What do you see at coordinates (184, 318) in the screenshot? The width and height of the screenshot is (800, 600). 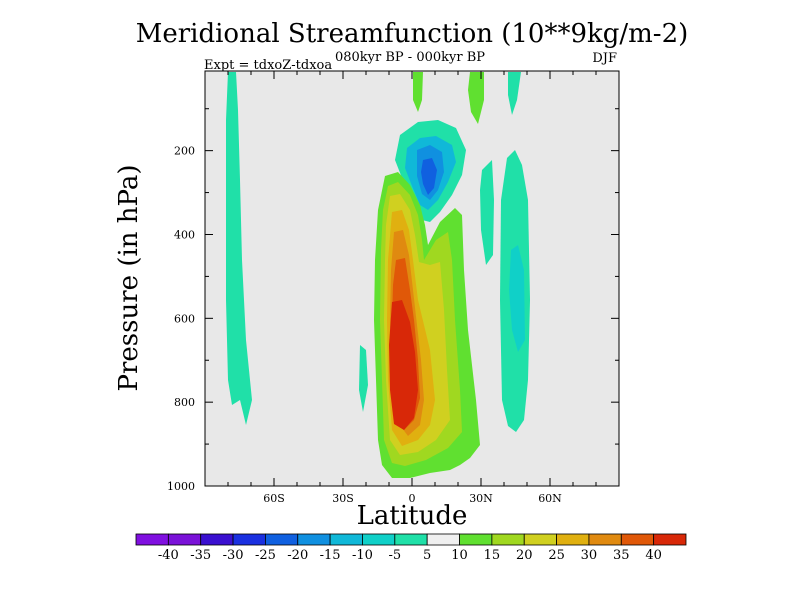 I see `y-tick-label: 600` at bounding box center [184, 318].